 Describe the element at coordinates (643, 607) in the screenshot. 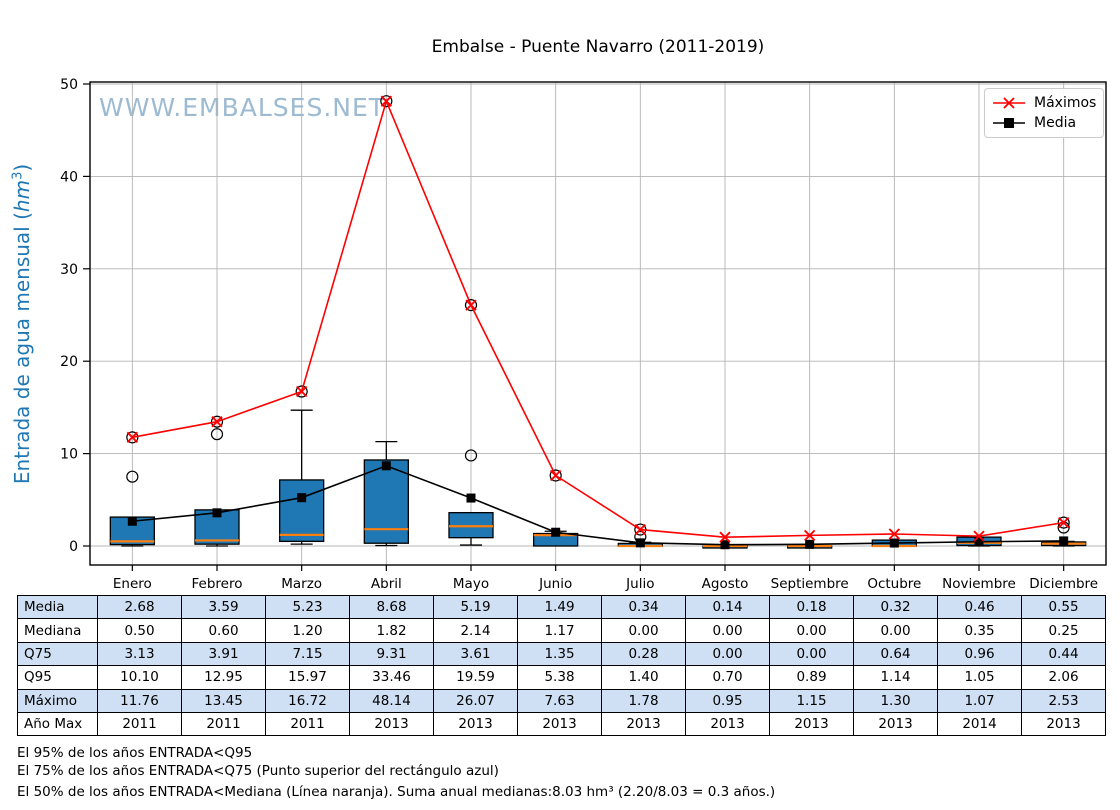

I see `table-cell: 0.34` at that location.